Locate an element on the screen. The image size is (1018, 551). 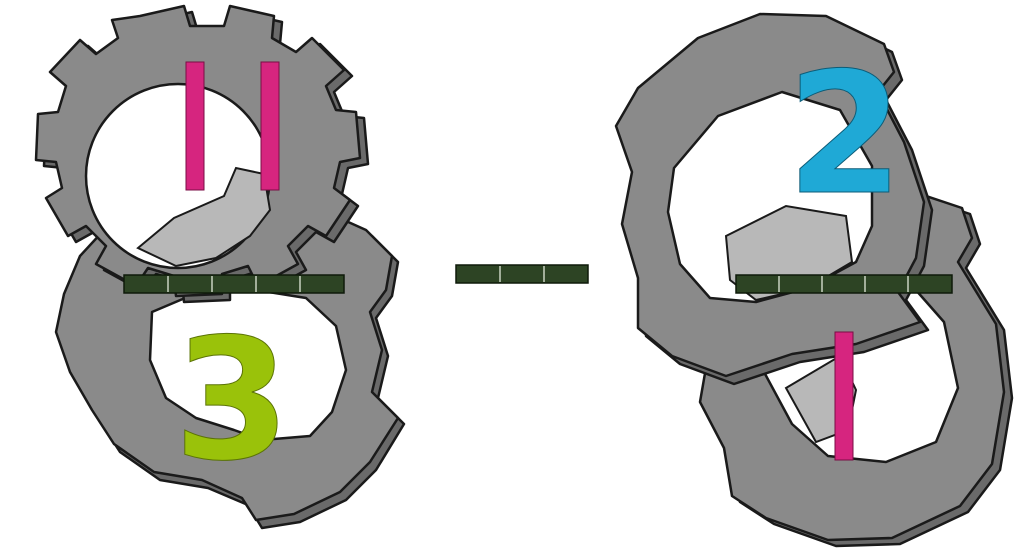
right-fraction-bar is located at coordinates (844, 284).